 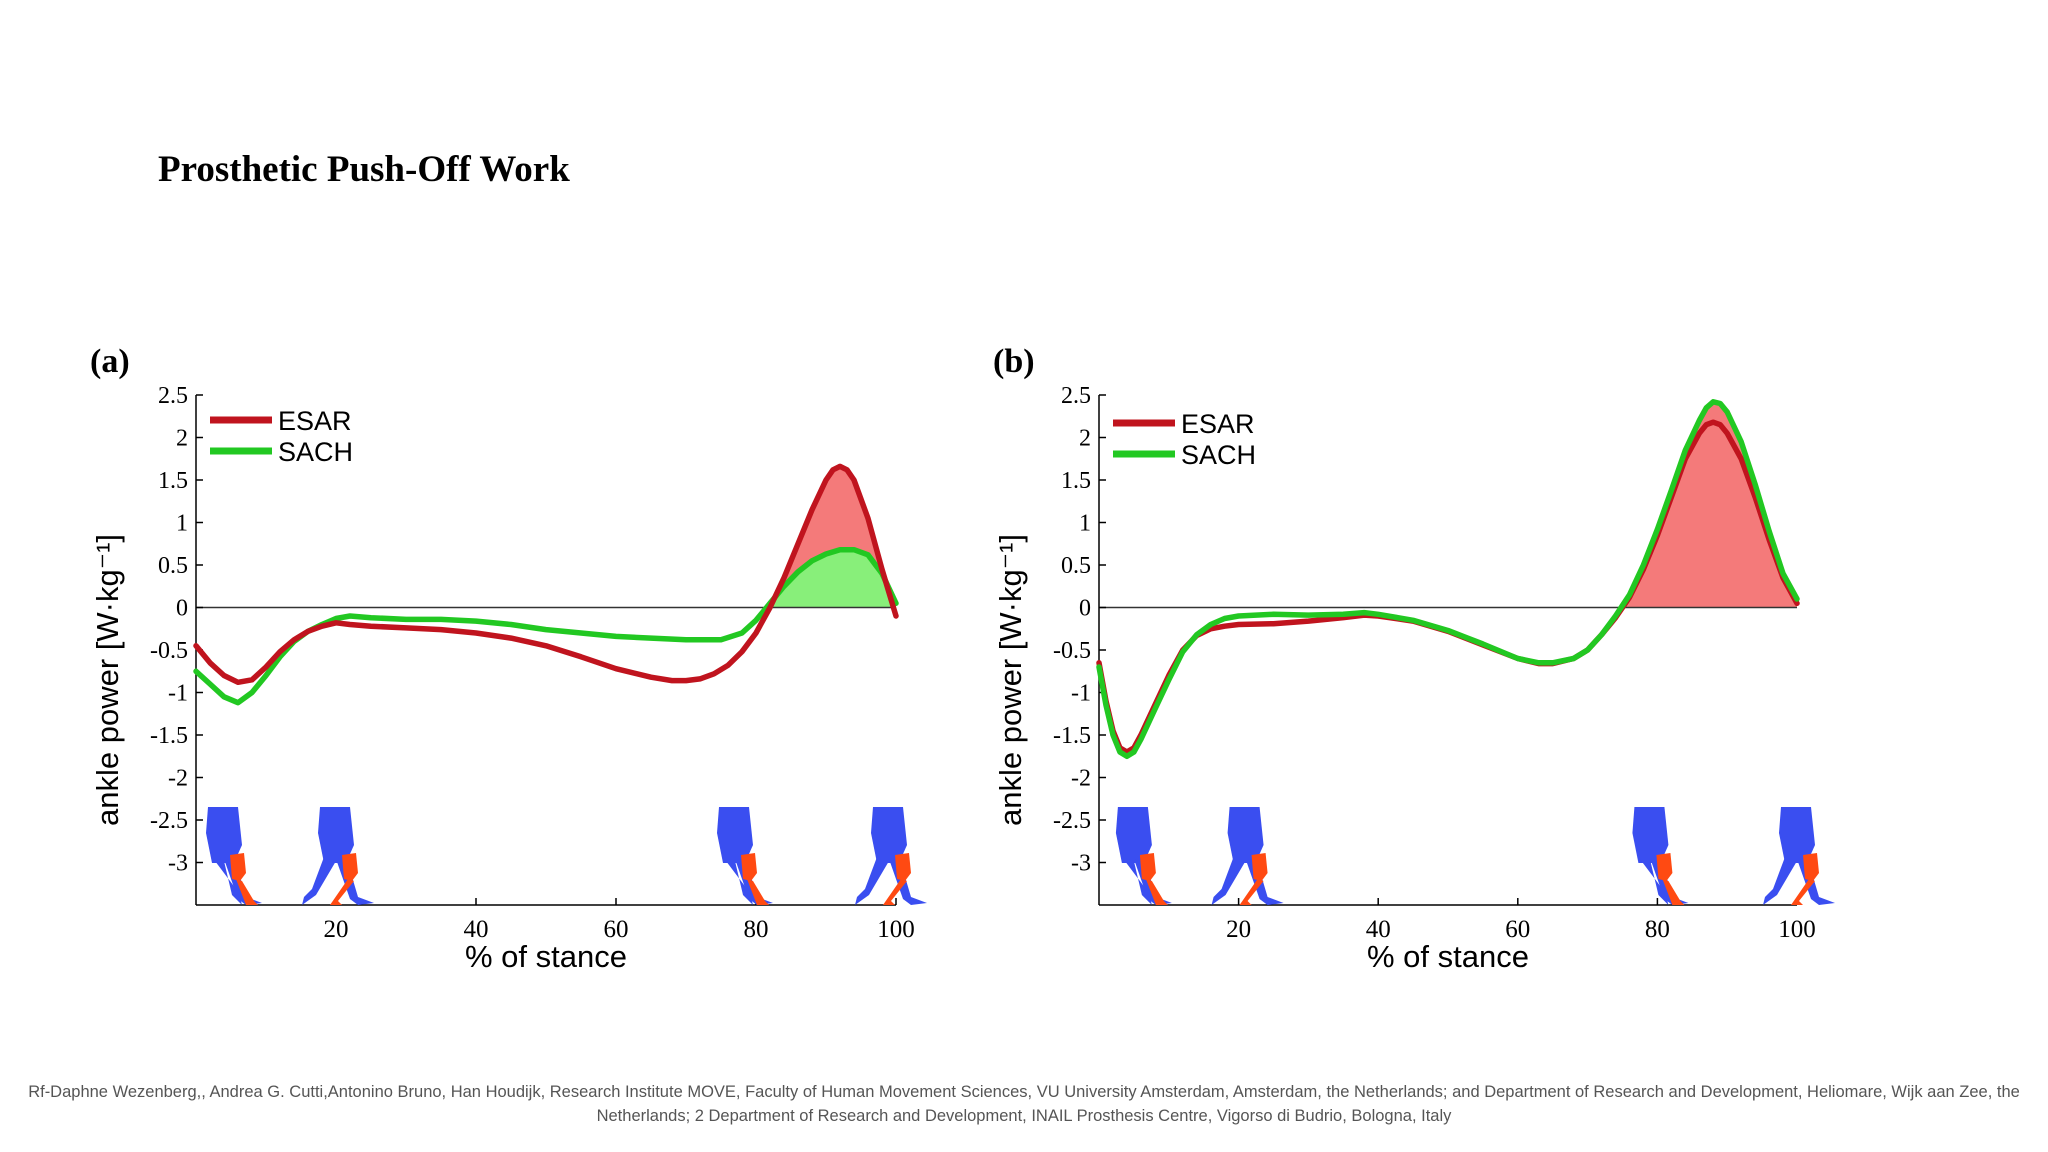 What do you see at coordinates (110, 361) in the screenshot?
I see `panel-label: (a)` at bounding box center [110, 361].